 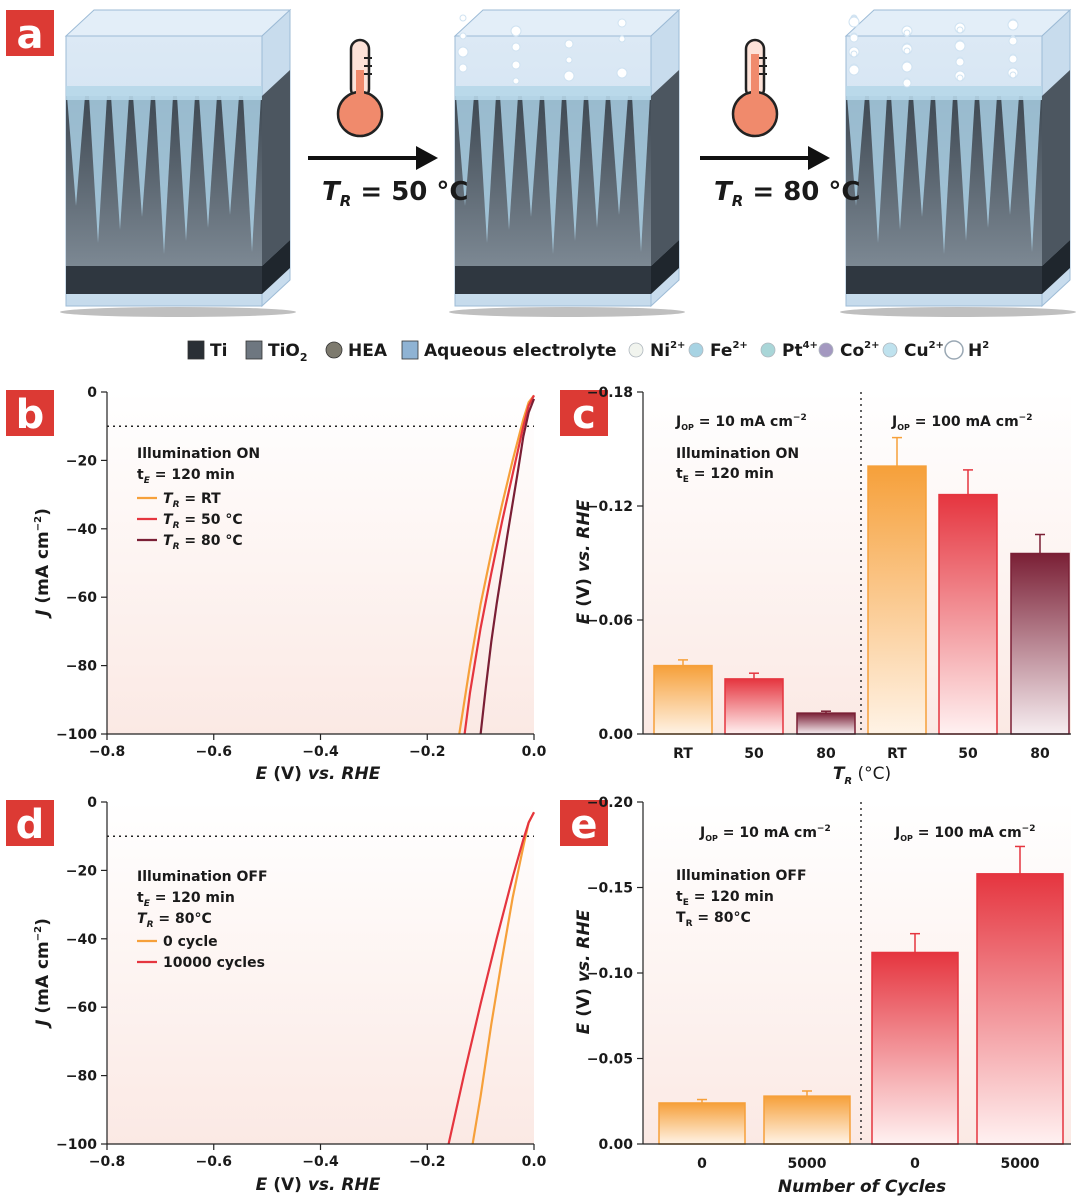 What do you see at coordinates (203, 521) in the screenshot?
I see `legend-label-1: TR = 50 °C` at bounding box center [203, 521].